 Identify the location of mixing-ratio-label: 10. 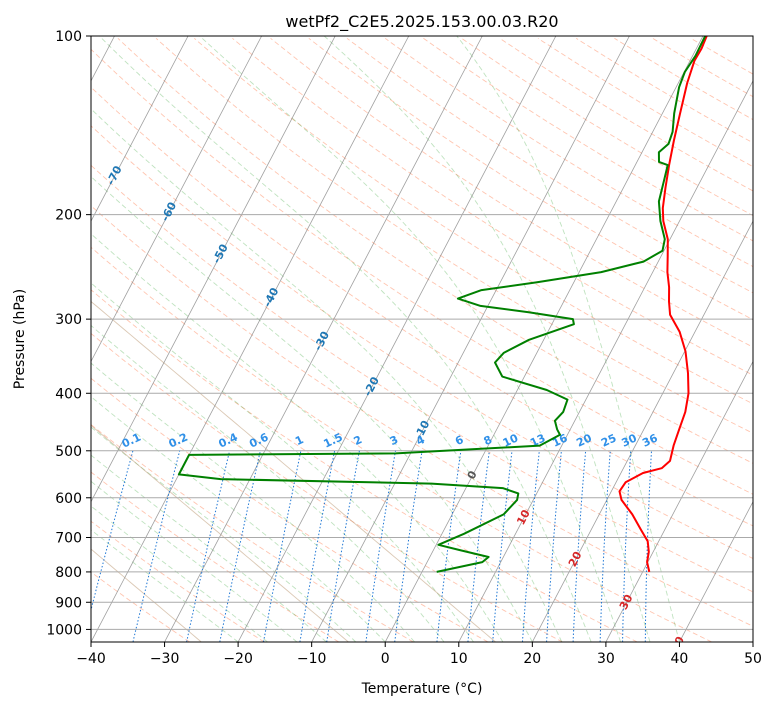
(511, 440).